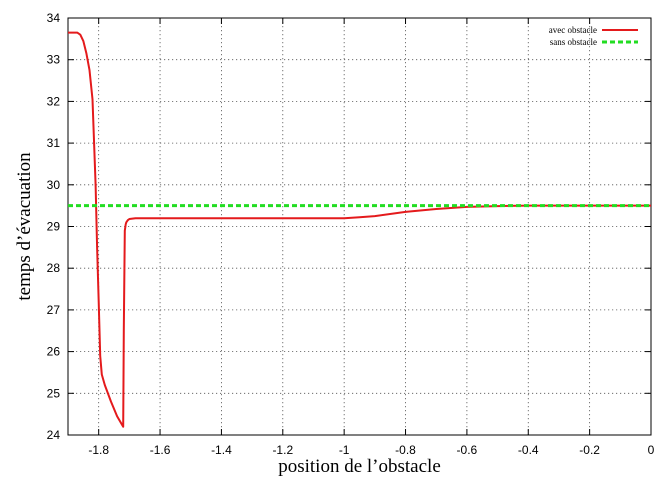  What do you see at coordinates (405, 450) in the screenshot?
I see `x-tick-label: -0.8` at bounding box center [405, 450].